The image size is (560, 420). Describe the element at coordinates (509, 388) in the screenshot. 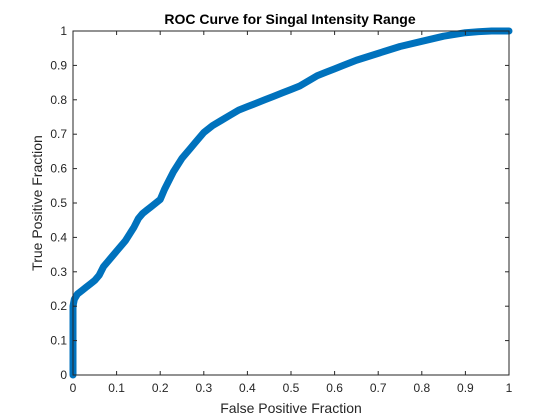

I see `x-tick-label: 1` at that location.